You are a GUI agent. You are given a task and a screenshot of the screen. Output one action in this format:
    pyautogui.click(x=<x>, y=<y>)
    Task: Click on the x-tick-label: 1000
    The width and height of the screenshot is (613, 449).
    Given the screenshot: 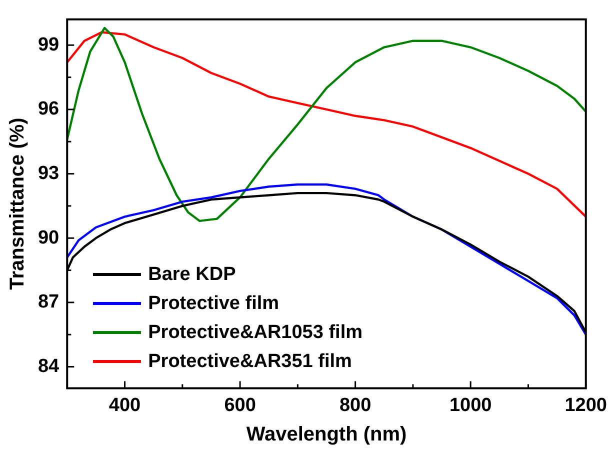 What is the action you would take?
    pyautogui.click(x=470, y=405)
    